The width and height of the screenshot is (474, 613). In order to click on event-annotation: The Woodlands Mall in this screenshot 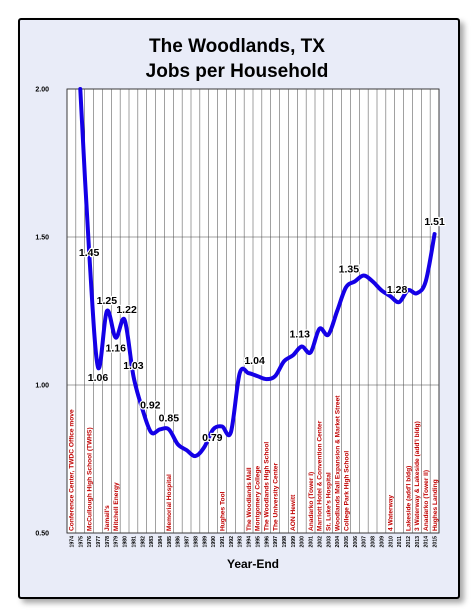, I will do `click(249, 499)`.